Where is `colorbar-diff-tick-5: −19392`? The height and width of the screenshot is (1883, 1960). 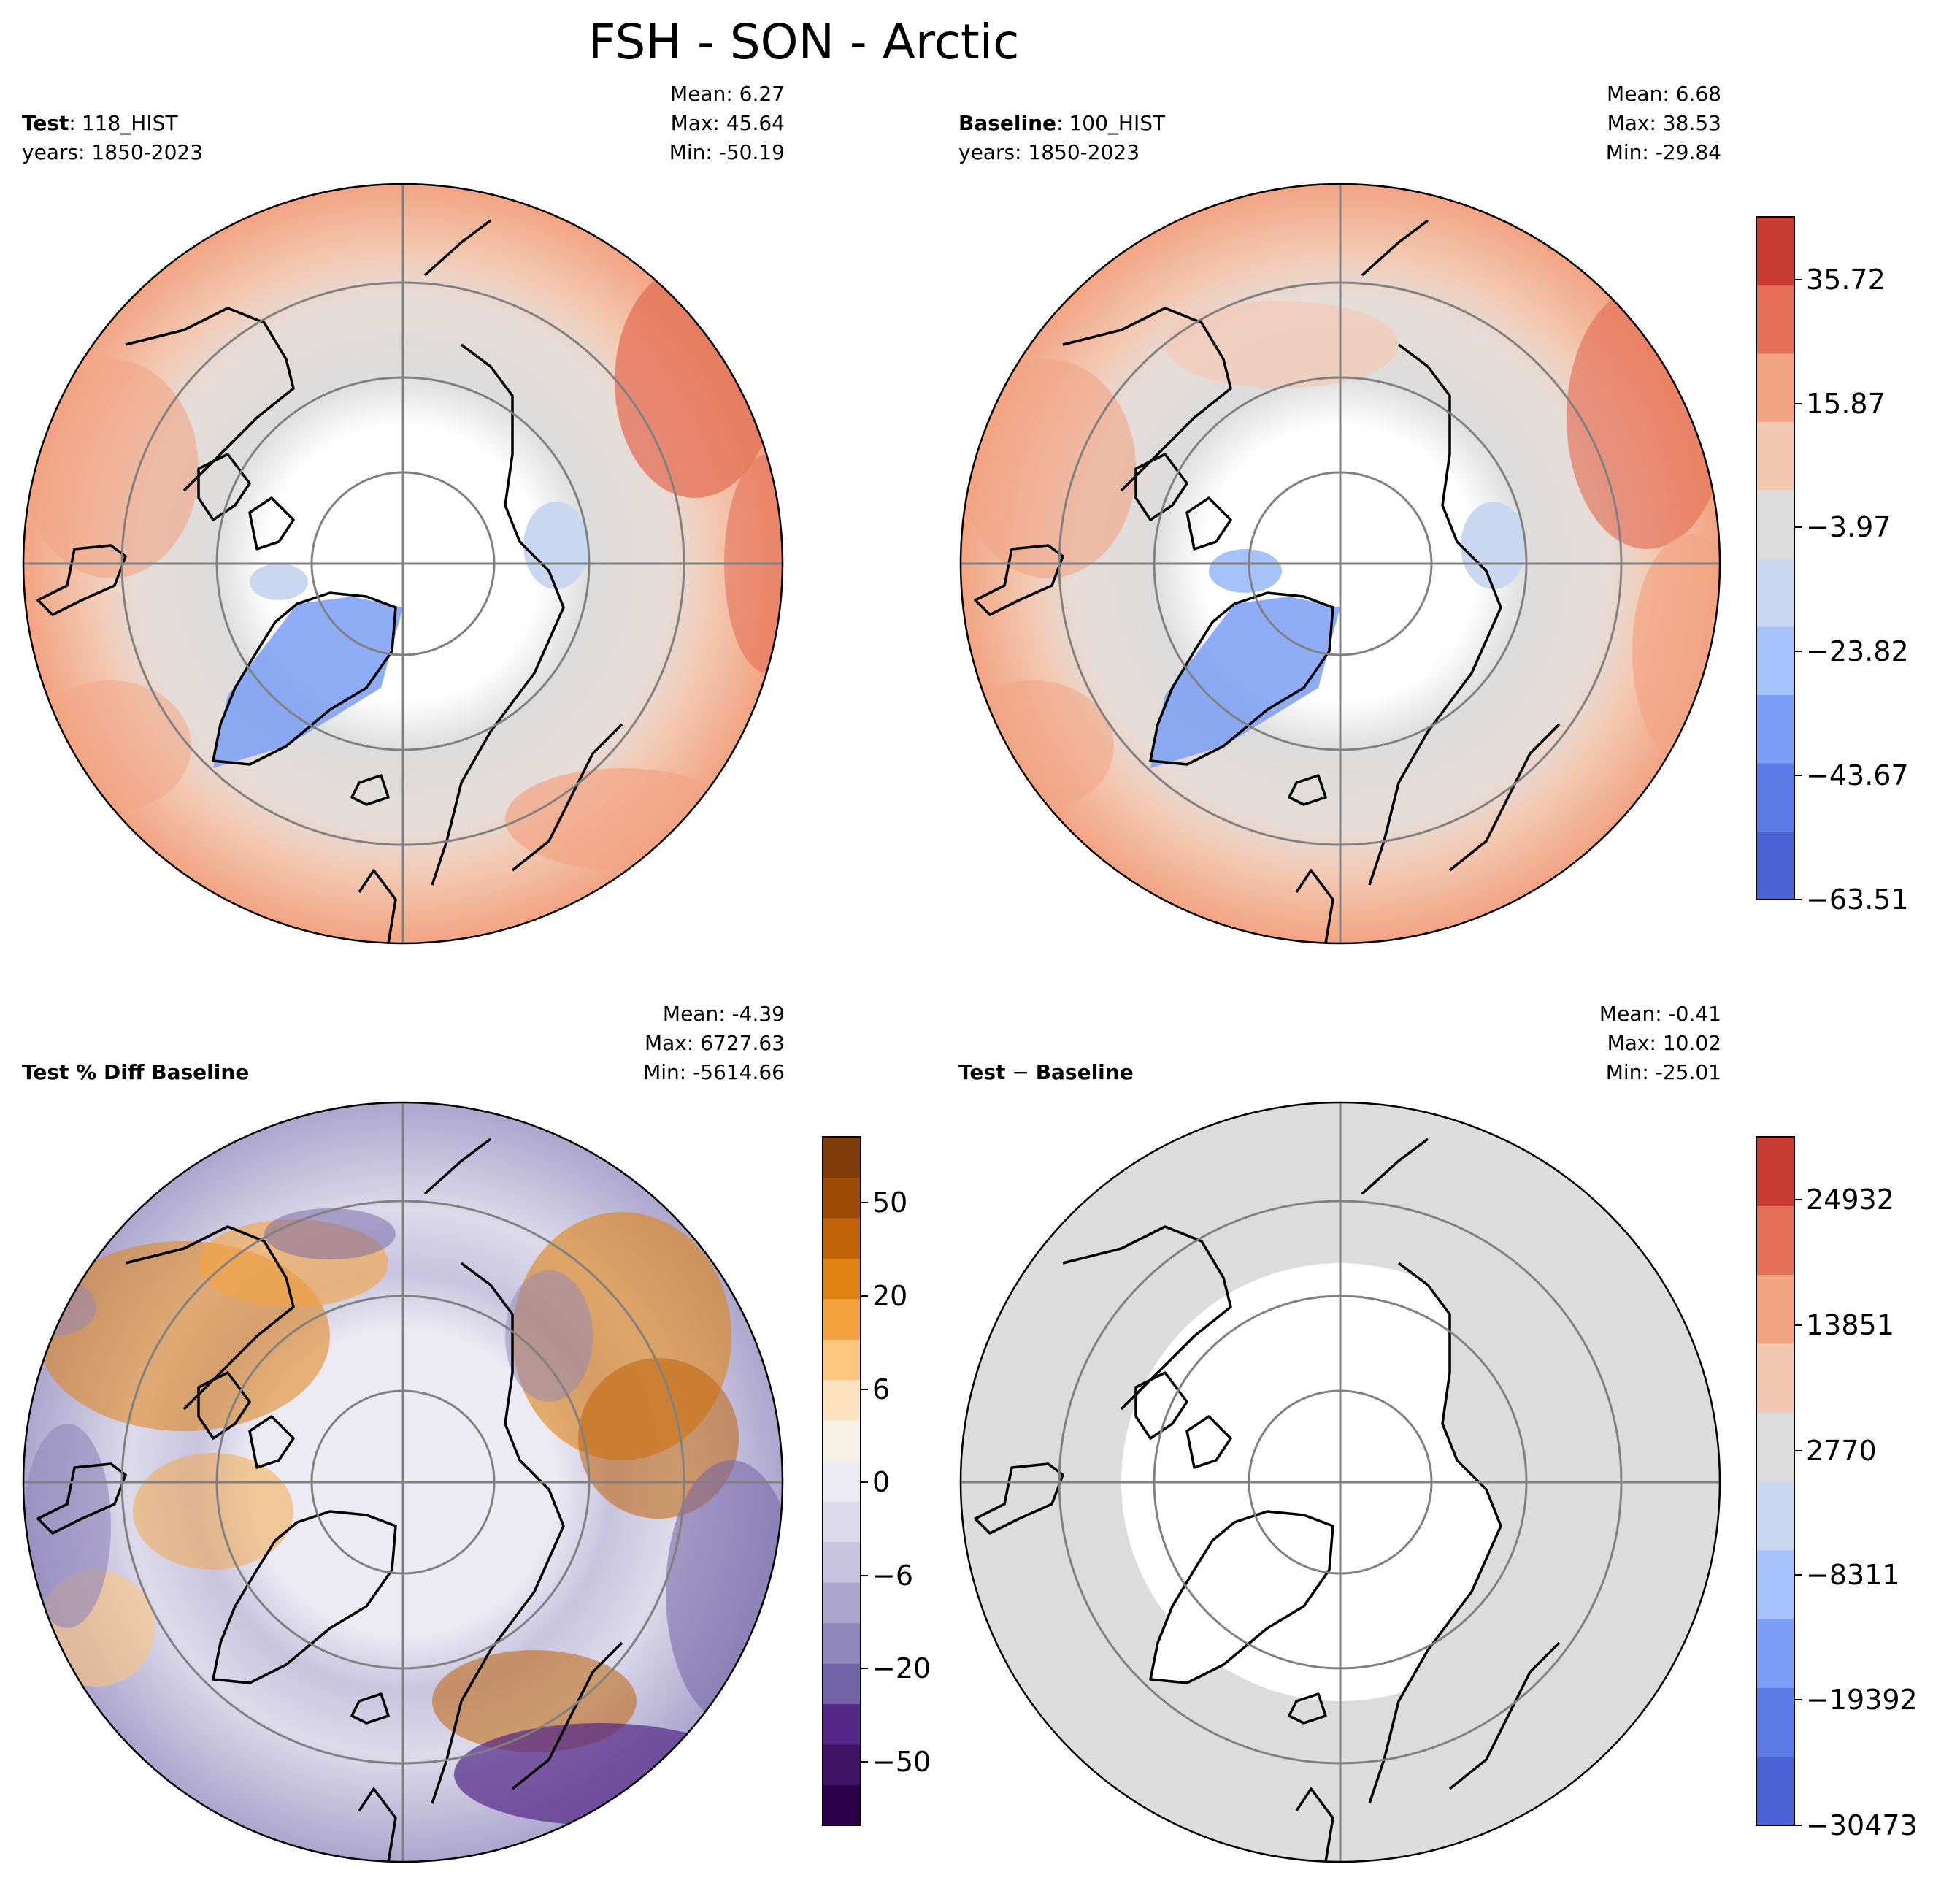
colorbar-diff-tick-5: −19392 is located at coordinates (1862, 1700).